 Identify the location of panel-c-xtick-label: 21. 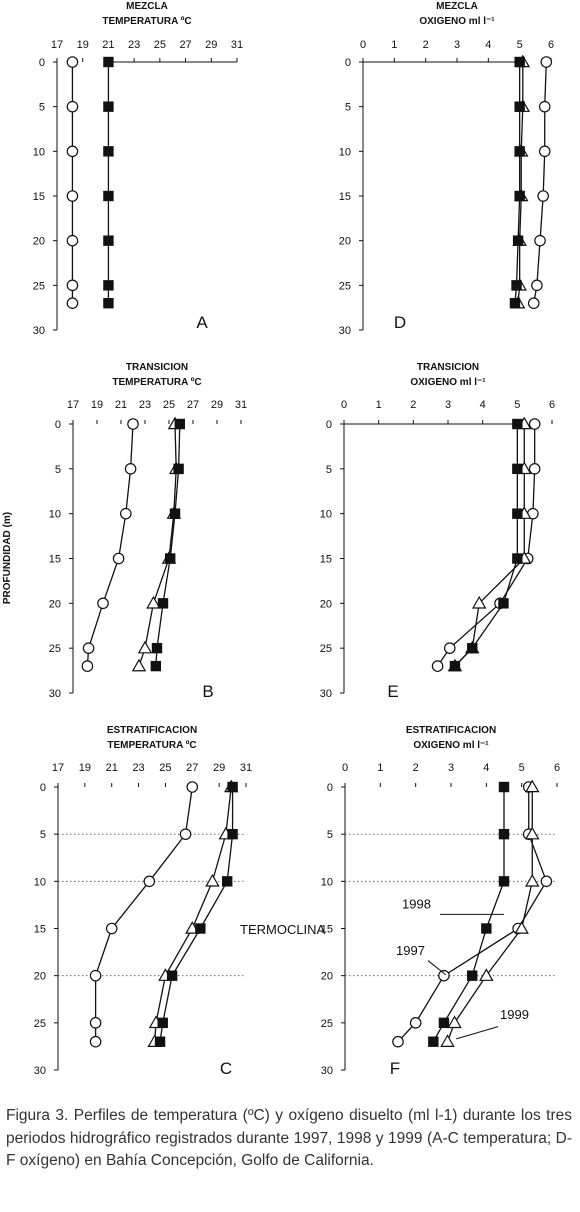
(112, 768).